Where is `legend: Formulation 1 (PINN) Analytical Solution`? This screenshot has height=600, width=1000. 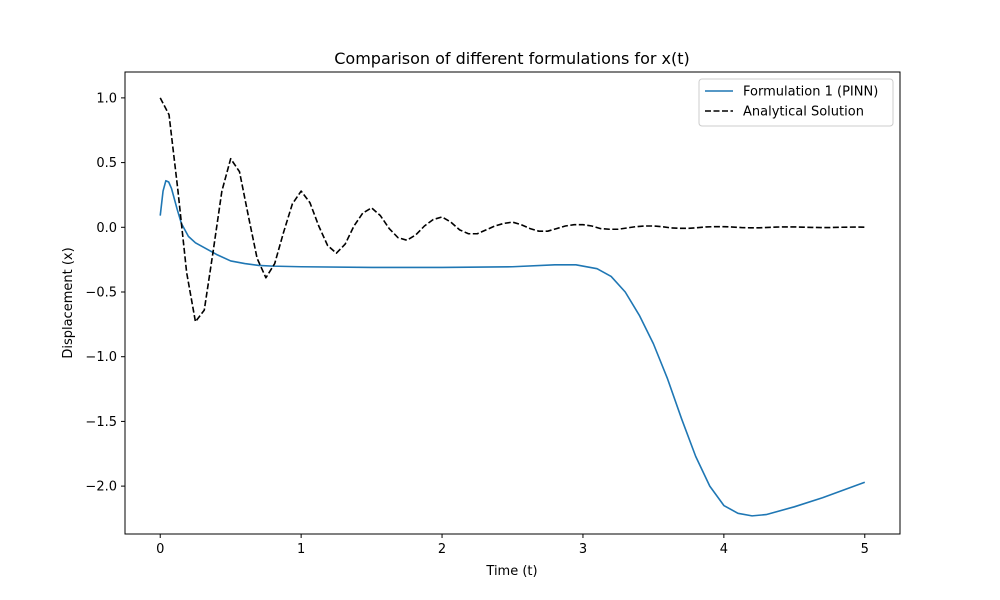
legend: Formulation 1 (PINN) Analytical Solution is located at coordinates (796, 102).